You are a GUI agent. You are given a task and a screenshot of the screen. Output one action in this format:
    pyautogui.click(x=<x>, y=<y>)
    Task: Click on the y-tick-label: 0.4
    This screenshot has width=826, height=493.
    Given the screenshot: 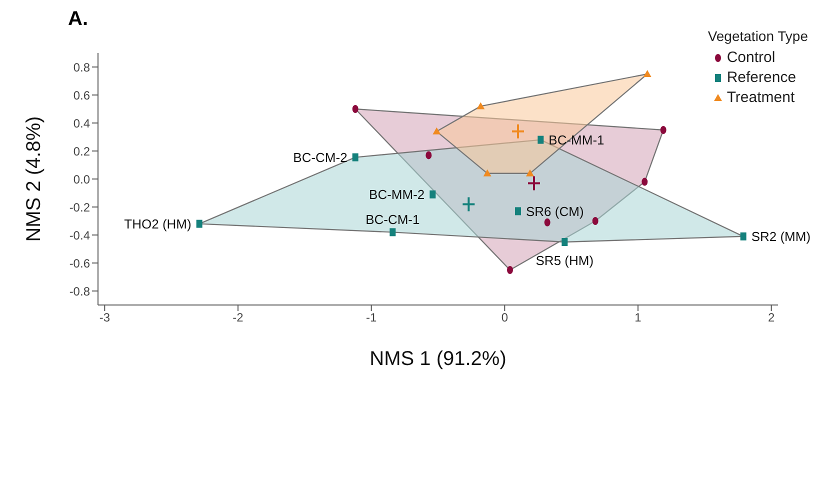 What is the action you would take?
    pyautogui.click(x=81, y=123)
    